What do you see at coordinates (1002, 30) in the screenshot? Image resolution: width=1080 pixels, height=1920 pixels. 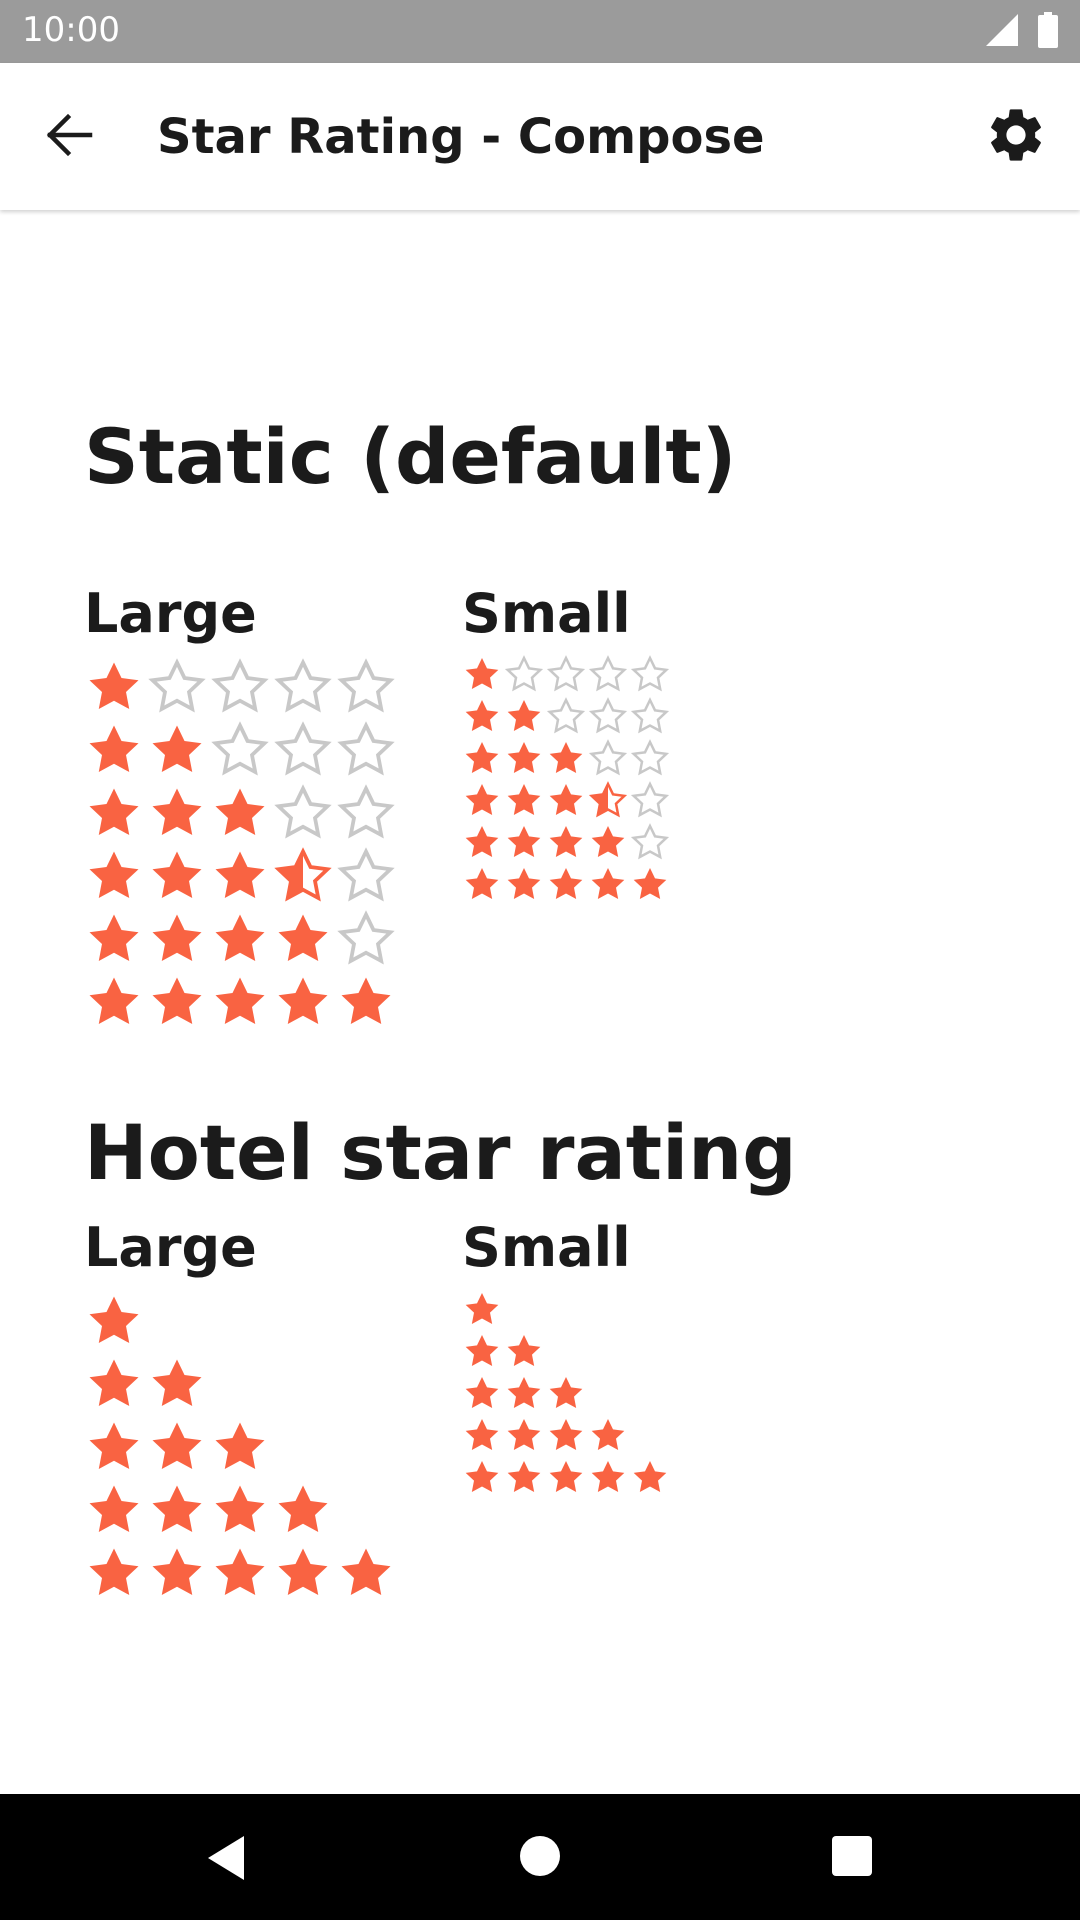 I see `signal-icon` at bounding box center [1002, 30].